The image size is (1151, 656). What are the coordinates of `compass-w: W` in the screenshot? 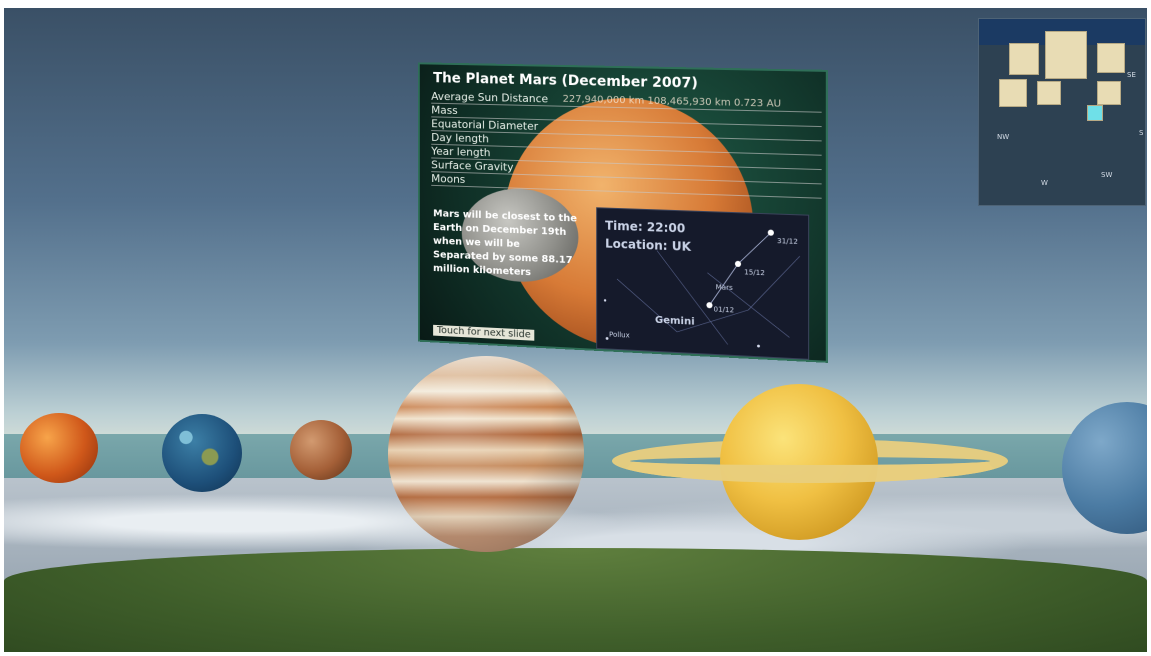 It's located at (1044, 183).